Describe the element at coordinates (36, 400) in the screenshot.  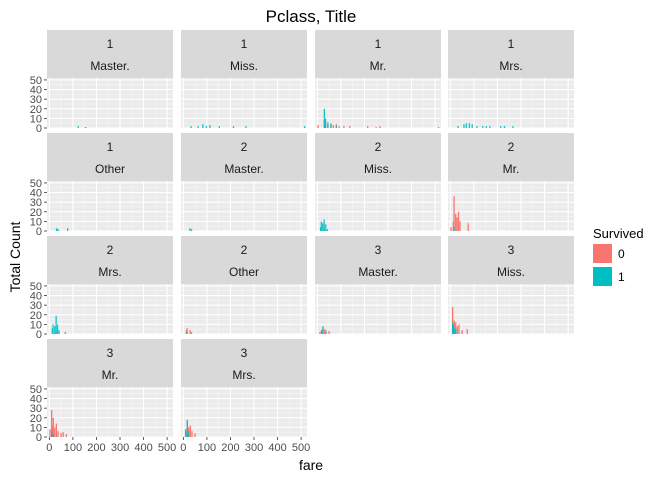
I see `y-tick-label: 40` at that location.